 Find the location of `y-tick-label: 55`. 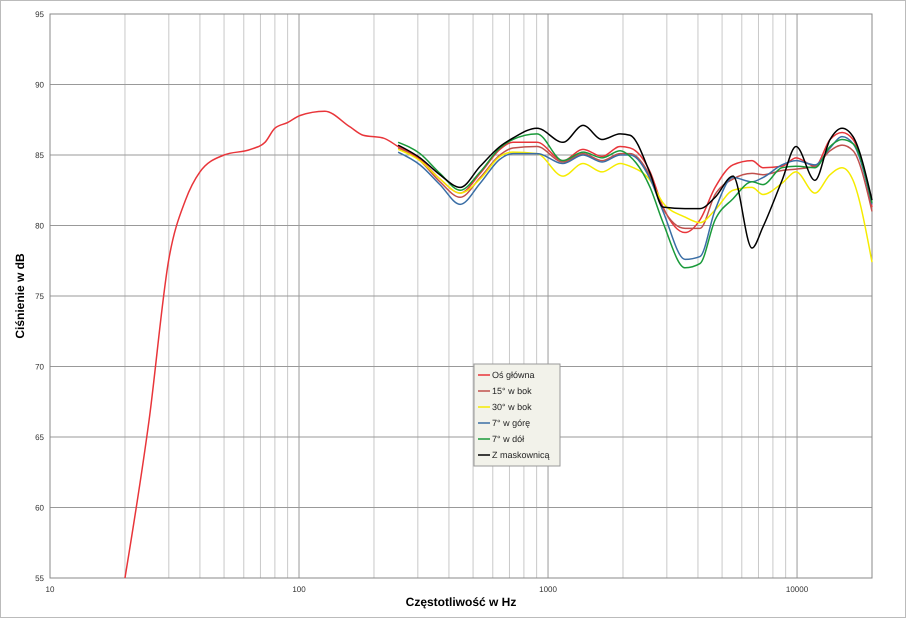

y-tick-label: 55 is located at coordinates (40, 578).